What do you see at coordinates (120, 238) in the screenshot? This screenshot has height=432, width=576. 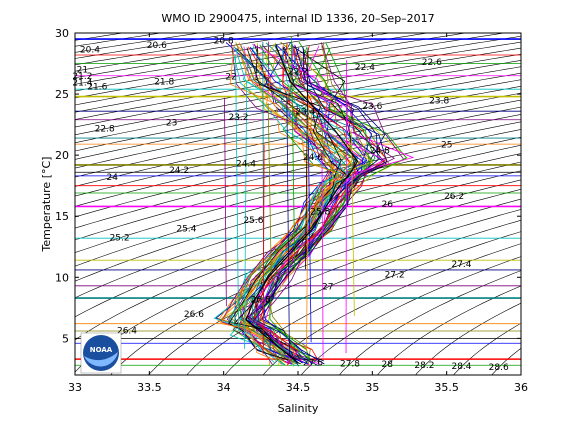 I see `contour-label: 25.2` at bounding box center [120, 238].